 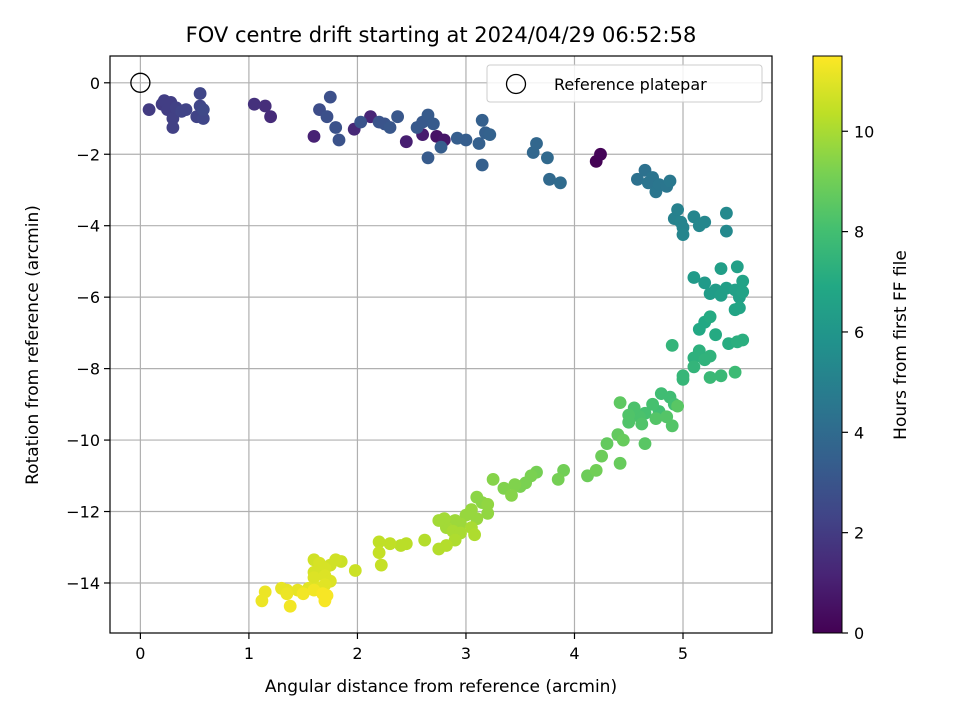 What do you see at coordinates (88, 226) in the screenshot?
I see `y-tick-label: −4` at bounding box center [88, 226].